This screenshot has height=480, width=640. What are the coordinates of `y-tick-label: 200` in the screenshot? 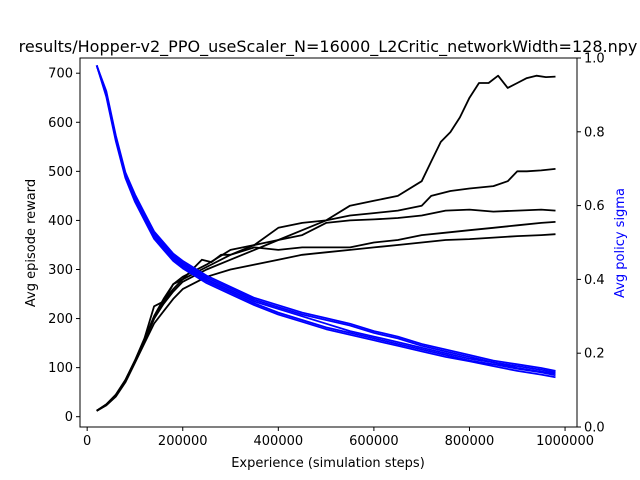 It's located at (60, 319).